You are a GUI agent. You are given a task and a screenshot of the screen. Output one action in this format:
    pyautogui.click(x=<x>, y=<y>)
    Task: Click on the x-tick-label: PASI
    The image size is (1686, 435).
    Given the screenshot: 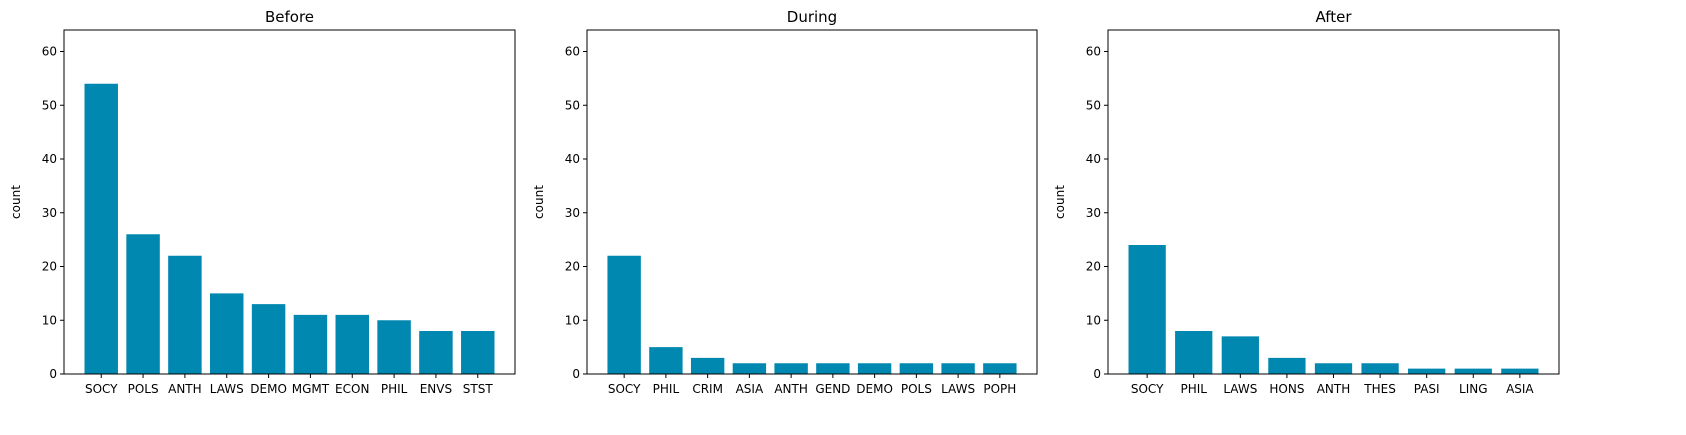 What is the action you would take?
    pyautogui.click(x=1427, y=389)
    